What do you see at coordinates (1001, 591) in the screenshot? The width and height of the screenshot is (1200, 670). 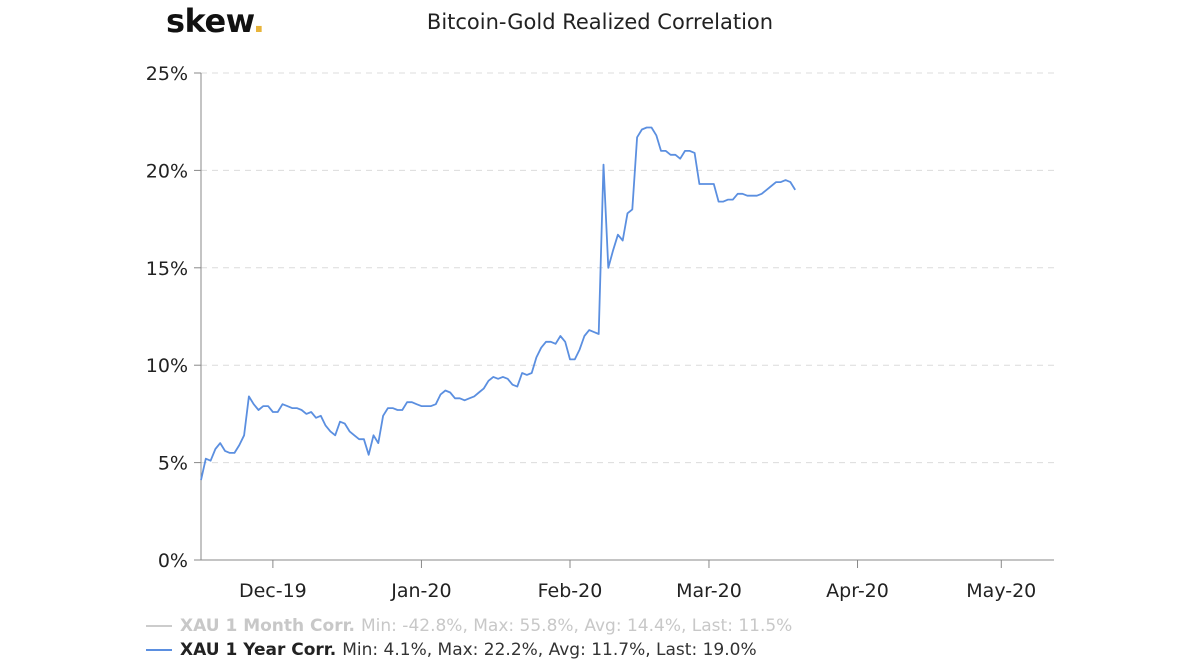 I see `x-tick-label: May-20` at bounding box center [1001, 591].